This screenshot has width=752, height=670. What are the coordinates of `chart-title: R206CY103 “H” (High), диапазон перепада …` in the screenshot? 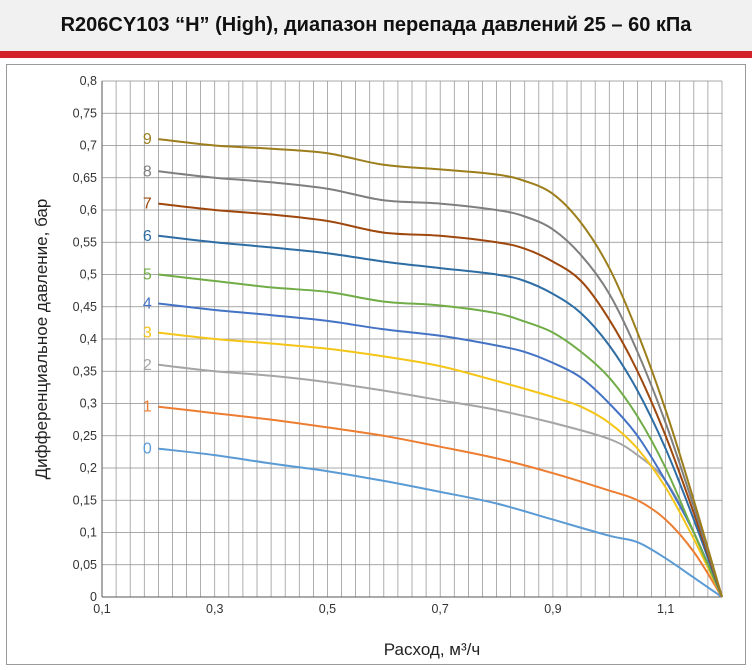 It's located at (376, 25).